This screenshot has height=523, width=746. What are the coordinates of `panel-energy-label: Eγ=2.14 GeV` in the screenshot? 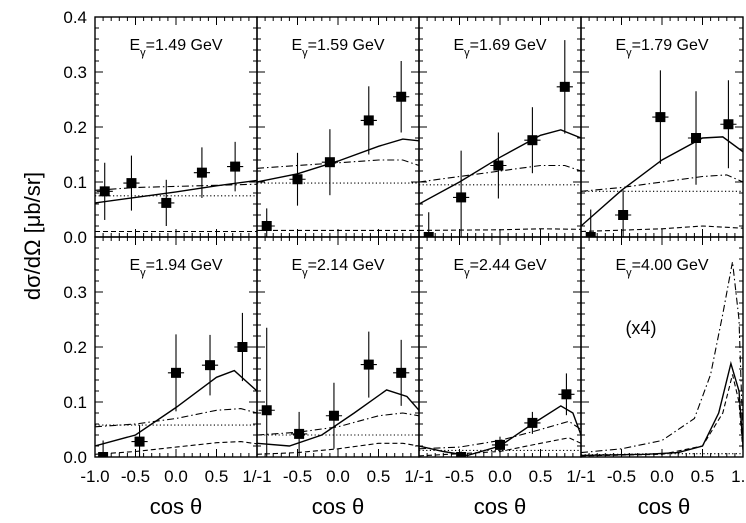 It's located at (337, 268).